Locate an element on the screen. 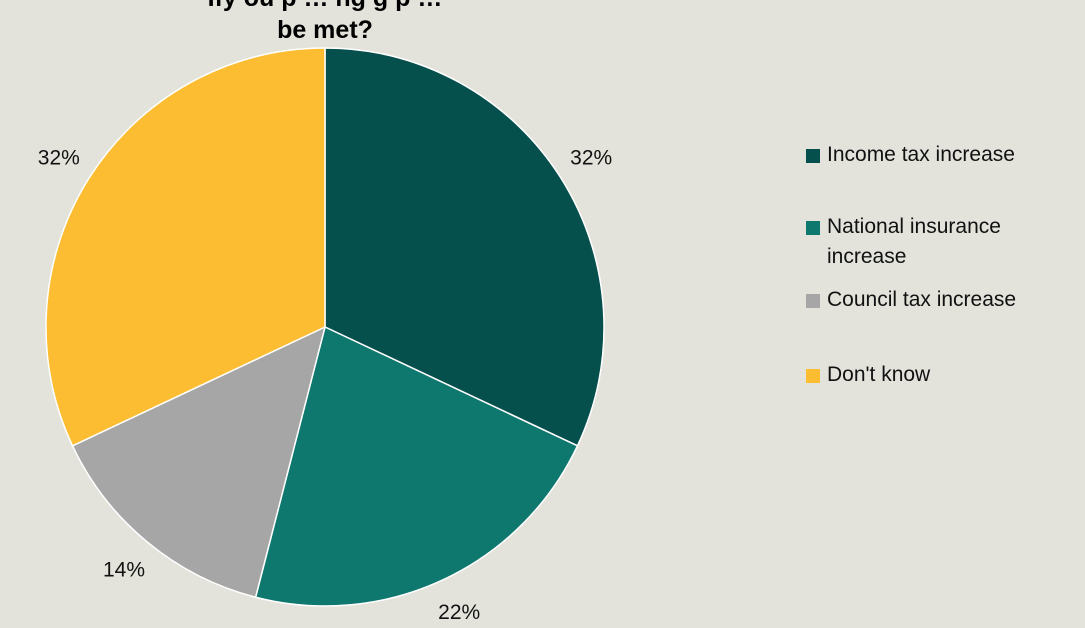 The image size is (1085, 628). legend-swatch-income-tax-increase is located at coordinates (813, 156).